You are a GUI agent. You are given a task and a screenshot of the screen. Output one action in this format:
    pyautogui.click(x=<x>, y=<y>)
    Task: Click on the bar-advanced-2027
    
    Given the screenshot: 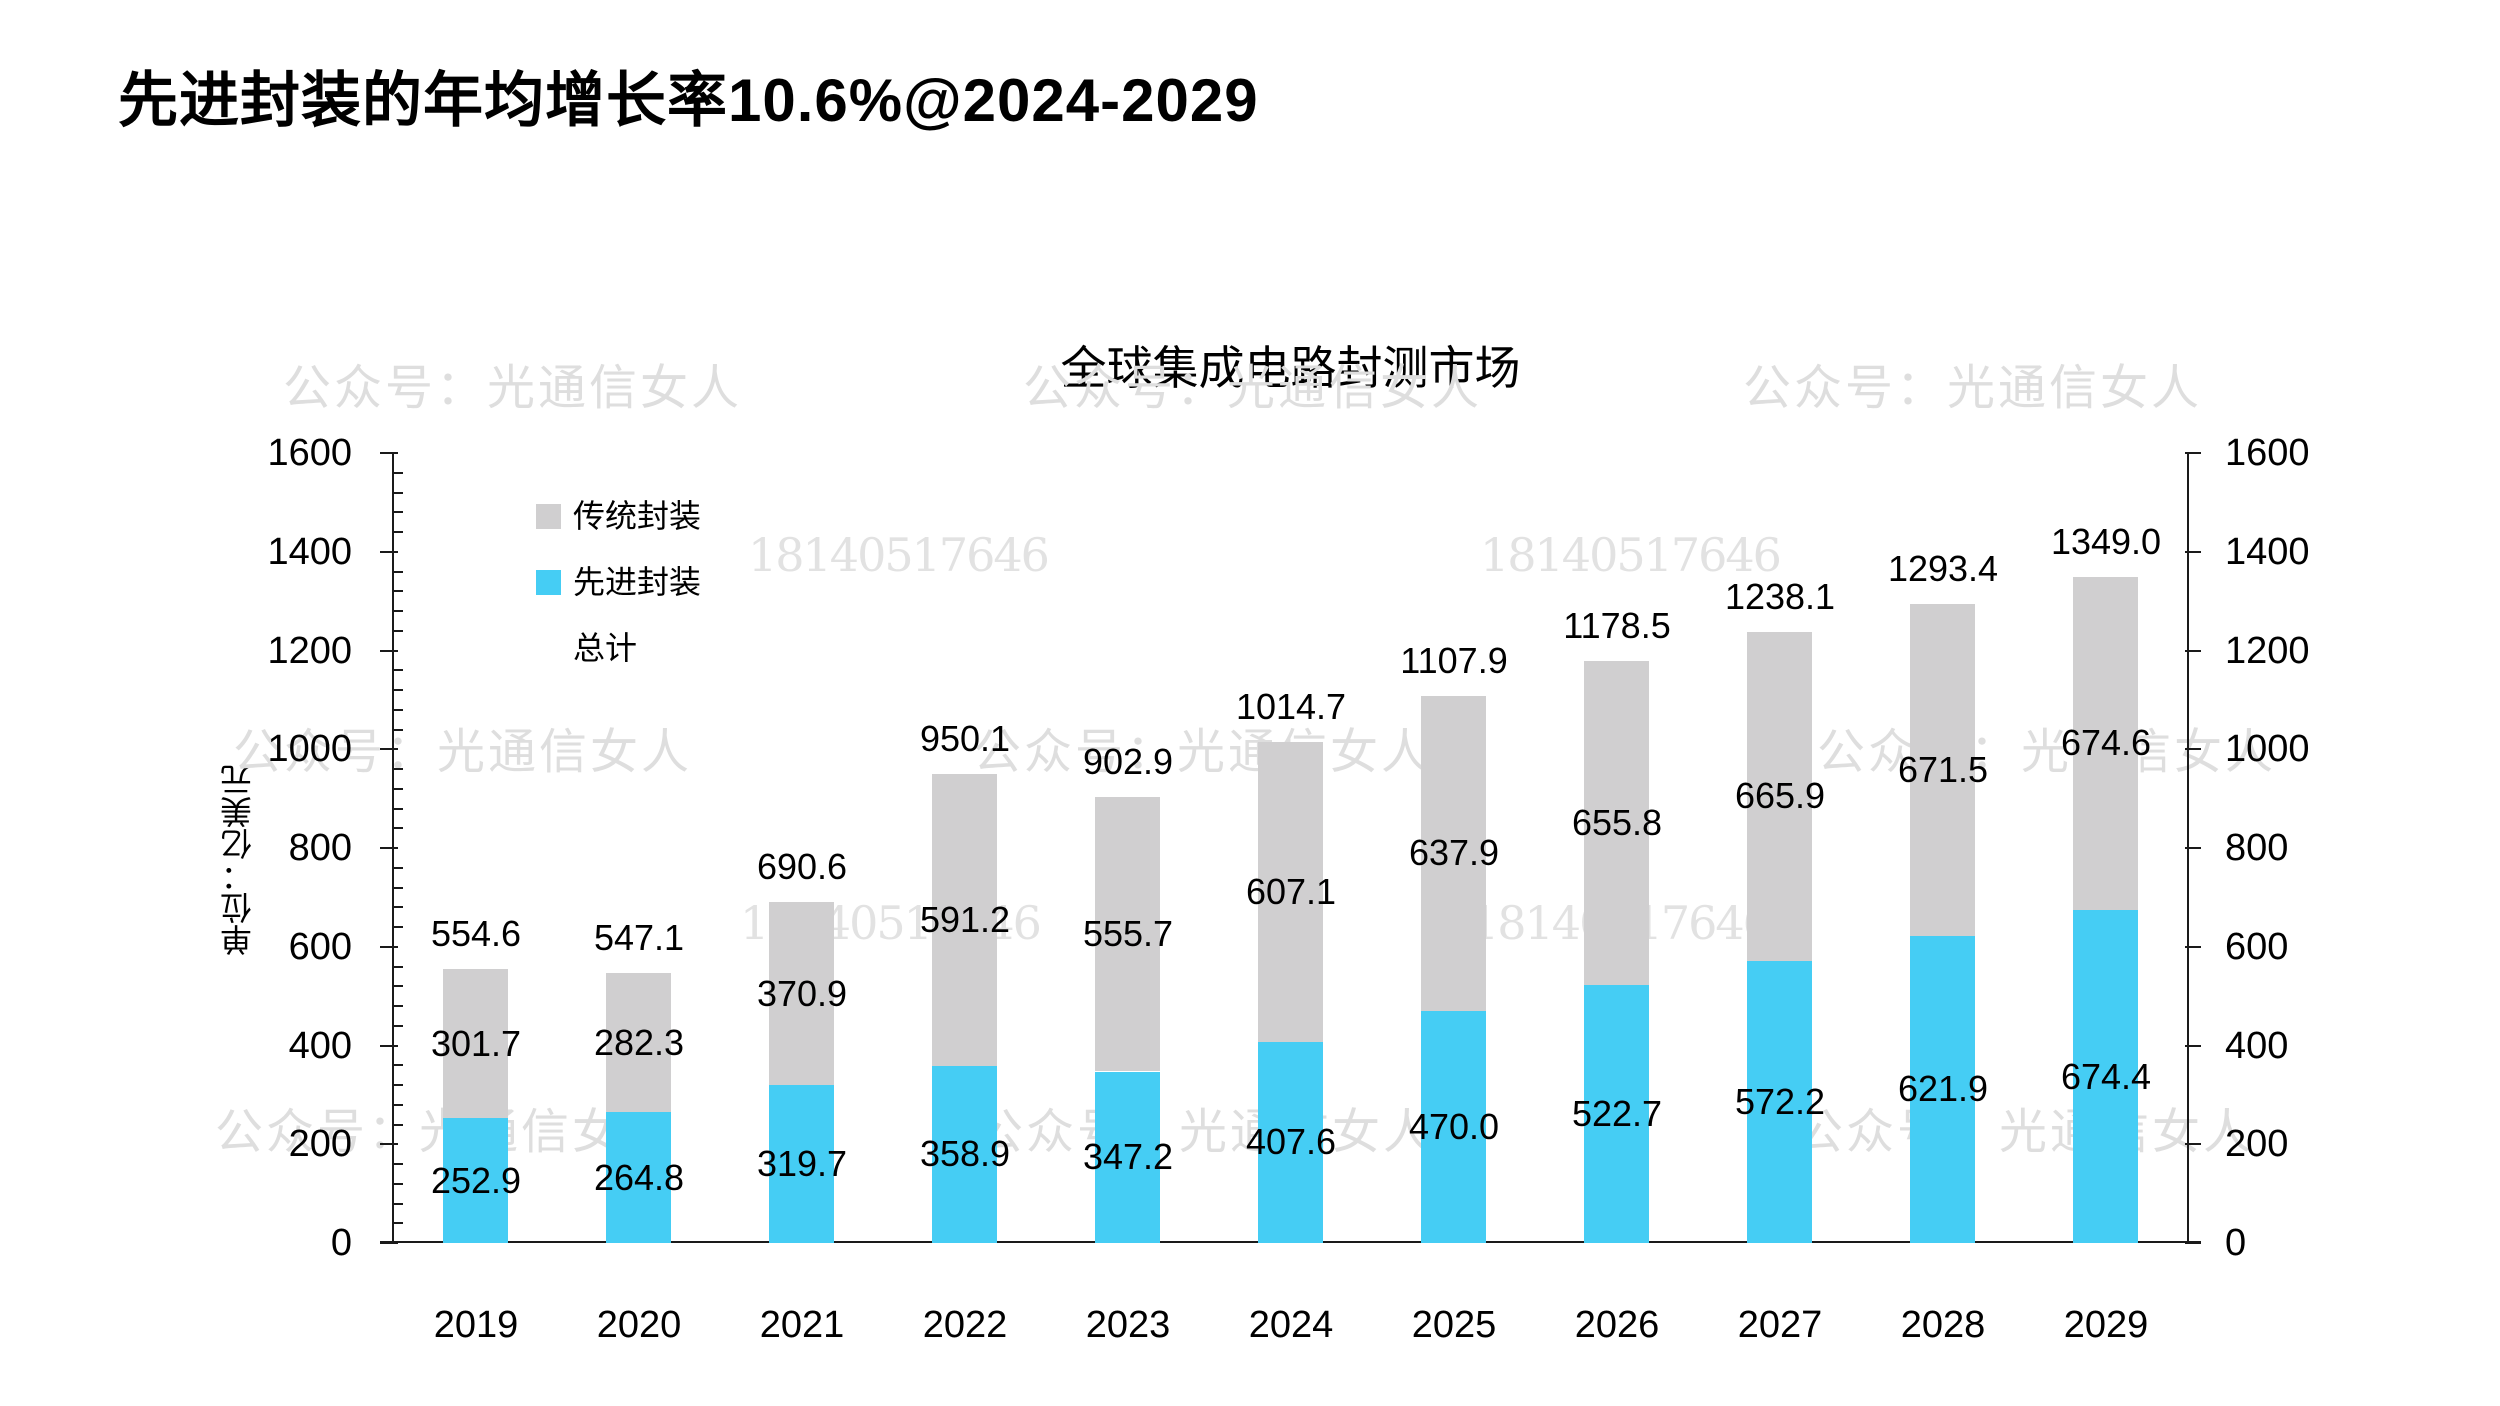 What is the action you would take?
    pyautogui.click(x=1779, y=1101)
    